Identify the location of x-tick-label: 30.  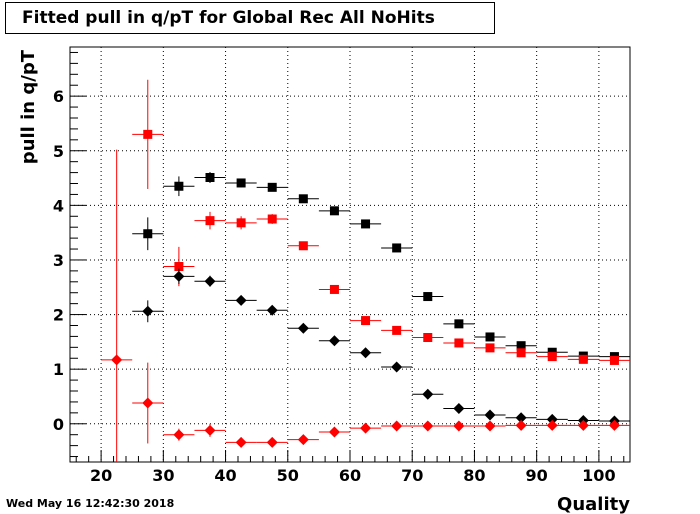
(163, 475).